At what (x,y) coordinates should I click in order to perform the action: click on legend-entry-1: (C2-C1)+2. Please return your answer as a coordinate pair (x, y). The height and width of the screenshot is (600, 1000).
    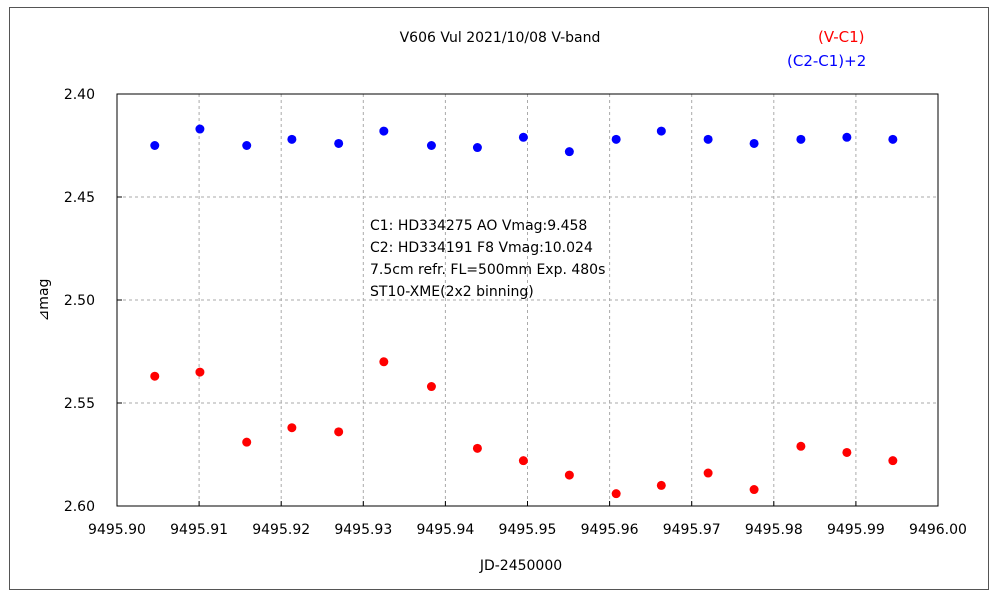
    Looking at the image, I should click on (826, 61).